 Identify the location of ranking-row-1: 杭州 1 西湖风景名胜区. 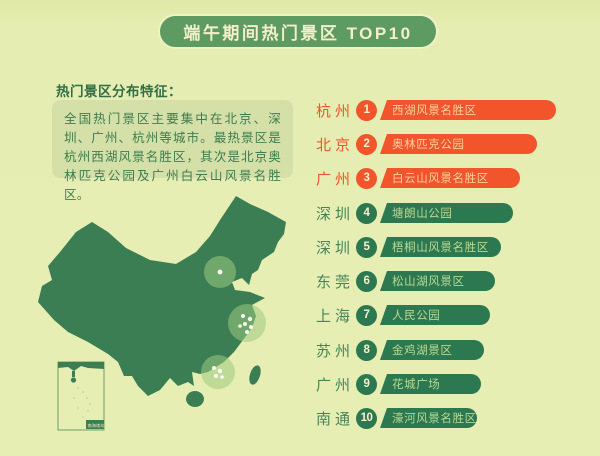
(434, 110).